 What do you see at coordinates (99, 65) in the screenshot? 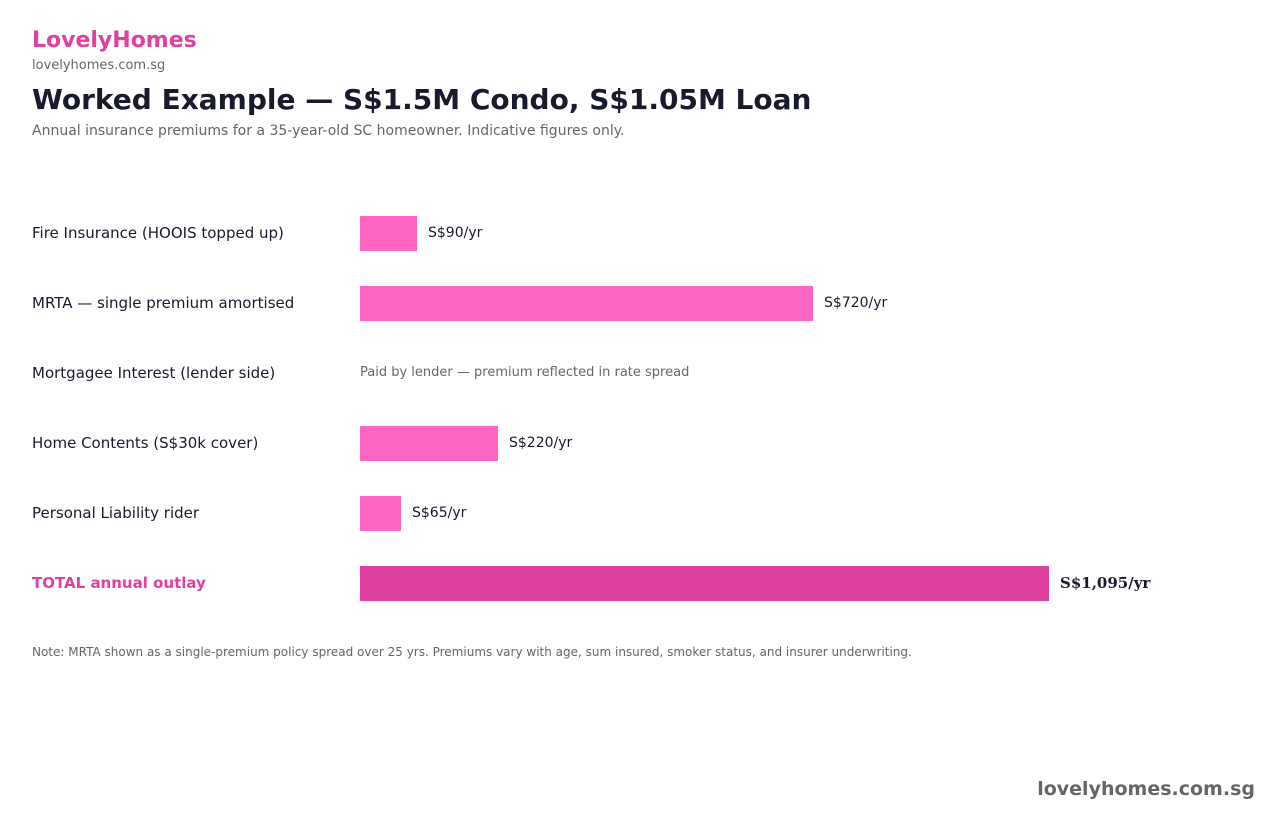
I see `brand-domain: lovelyhomes.com.sg` at bounding box center [99, 65].